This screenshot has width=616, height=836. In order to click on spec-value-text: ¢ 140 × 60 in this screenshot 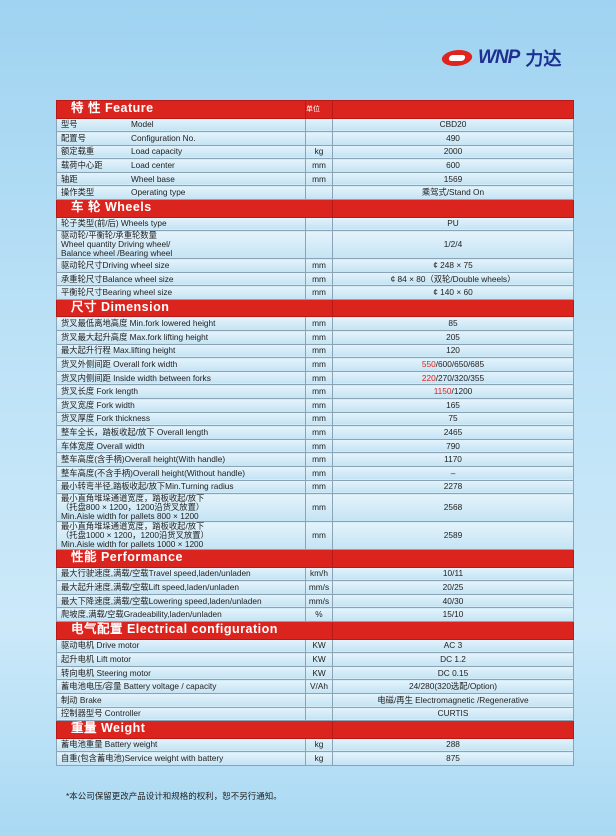, I will do `click(453, 292)`.